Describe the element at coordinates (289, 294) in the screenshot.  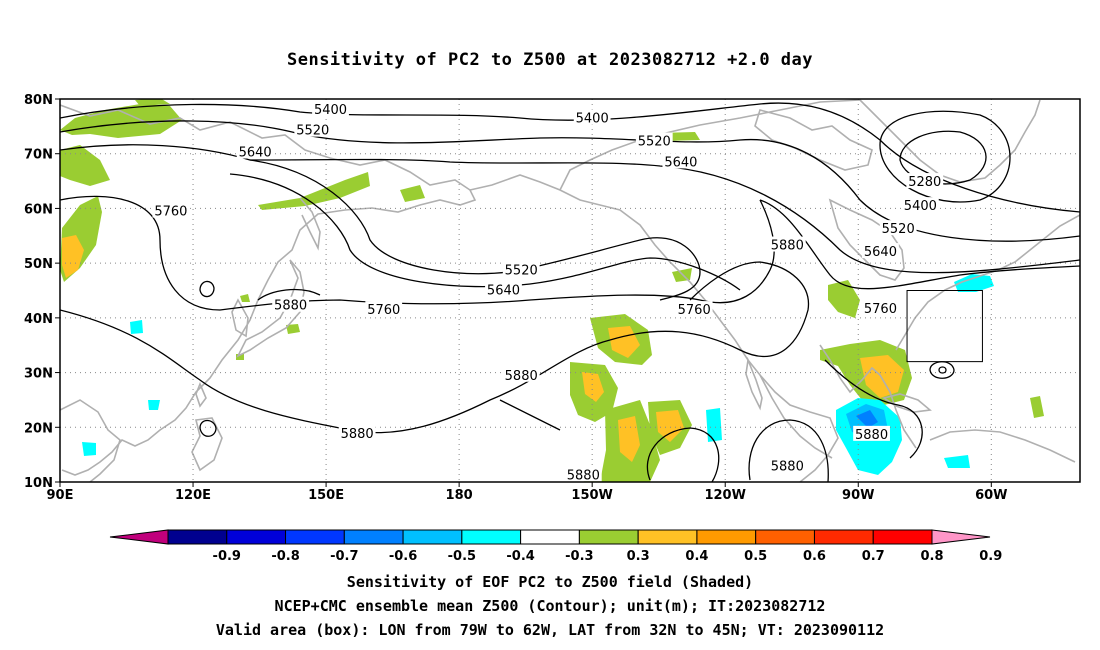
I see `contour-5880-north` at that location.